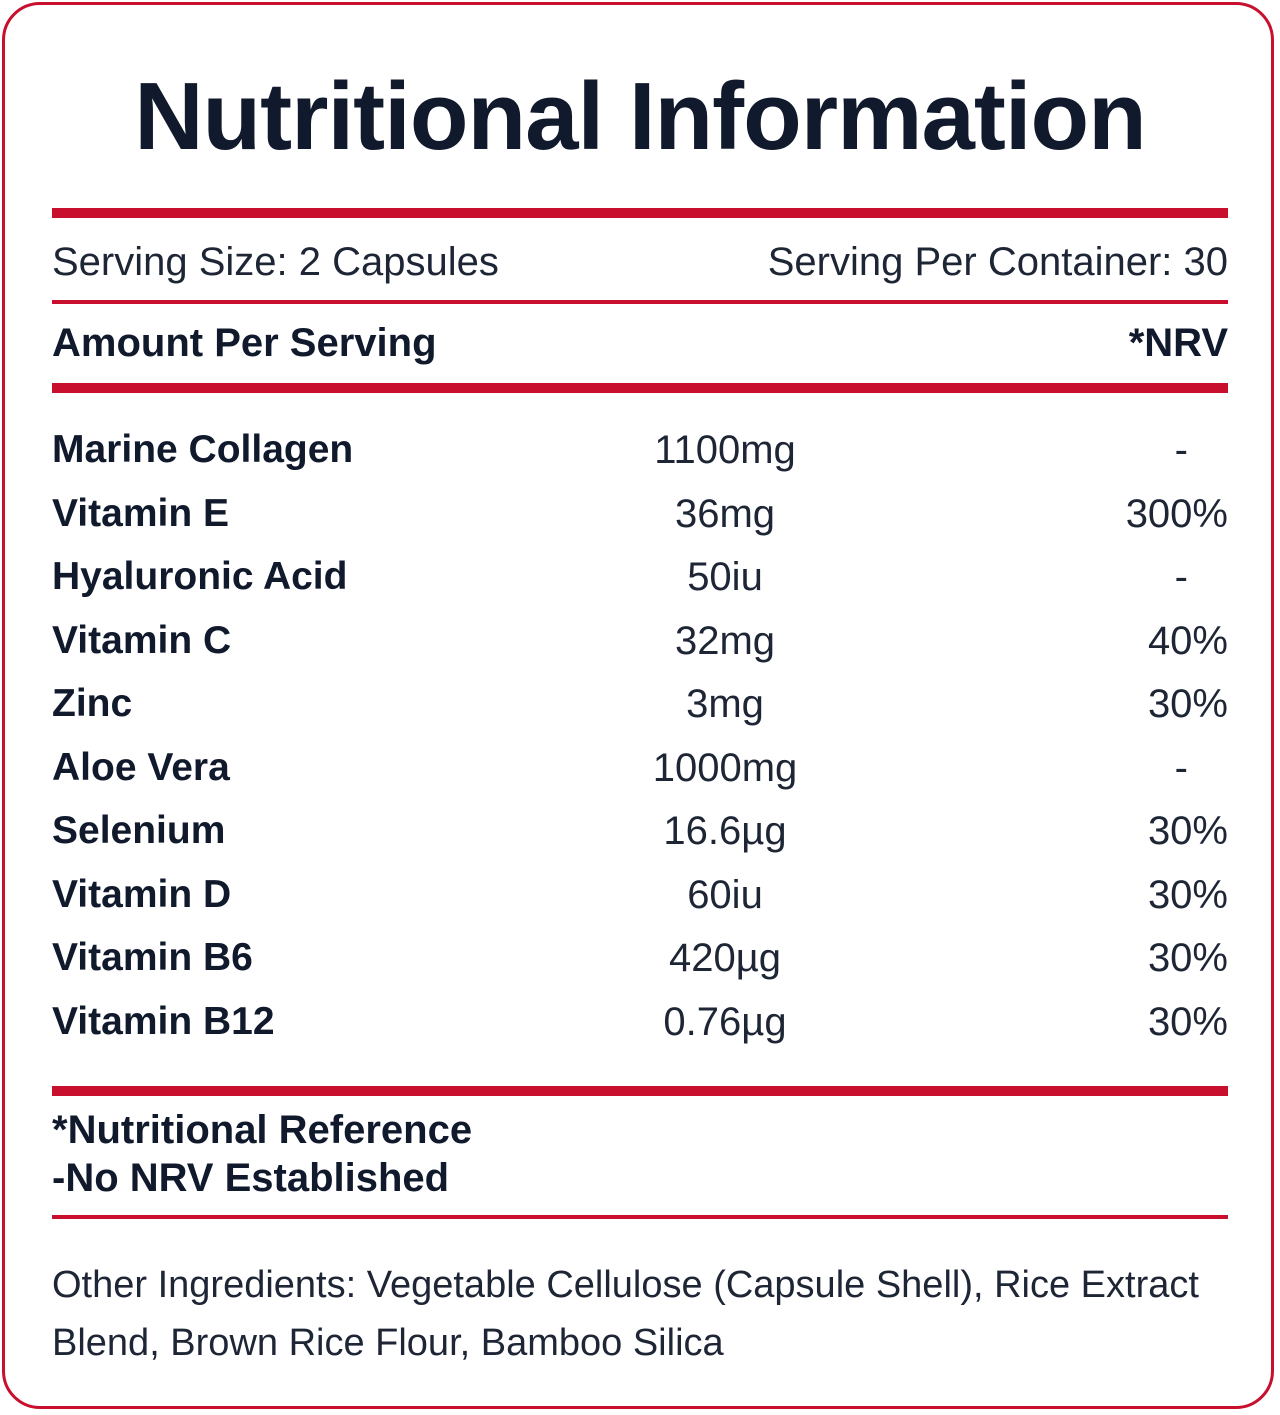 This screenshot has height=1415, width=1280. Describe the element at coordinates (640, 116) in the screenshot. I see `page-title: Nutritional Information` at that location.